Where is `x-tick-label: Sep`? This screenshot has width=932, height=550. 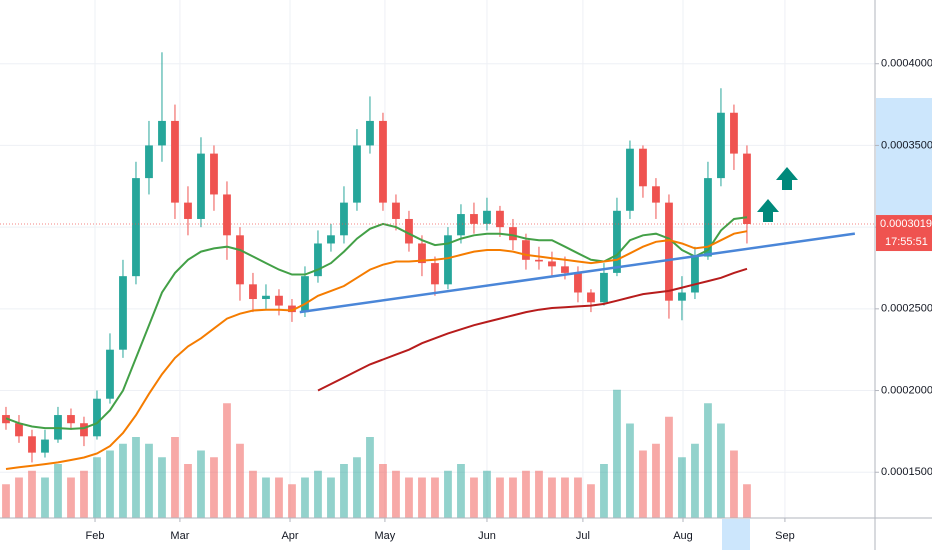 x-tick-label: Sep is located at coordinates (785, 536).